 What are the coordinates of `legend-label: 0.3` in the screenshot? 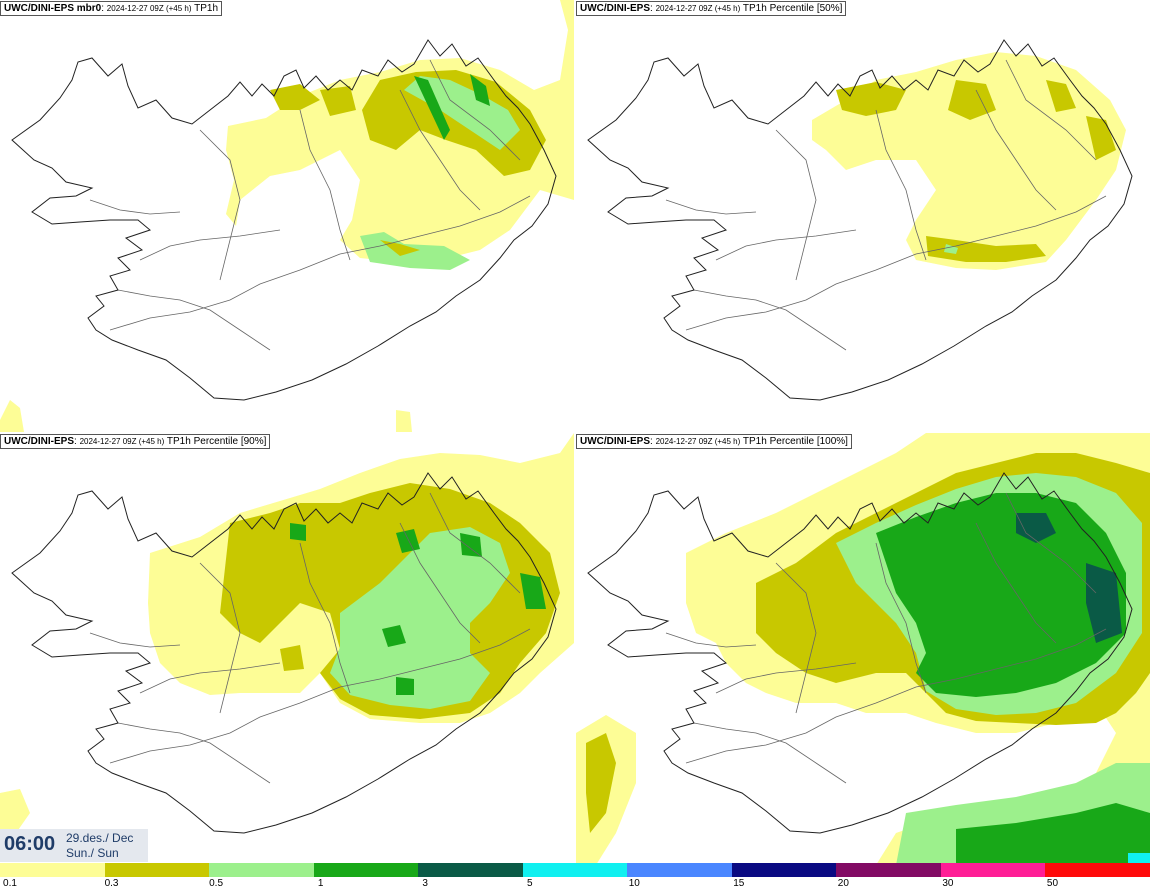 It's located at (111, 883).